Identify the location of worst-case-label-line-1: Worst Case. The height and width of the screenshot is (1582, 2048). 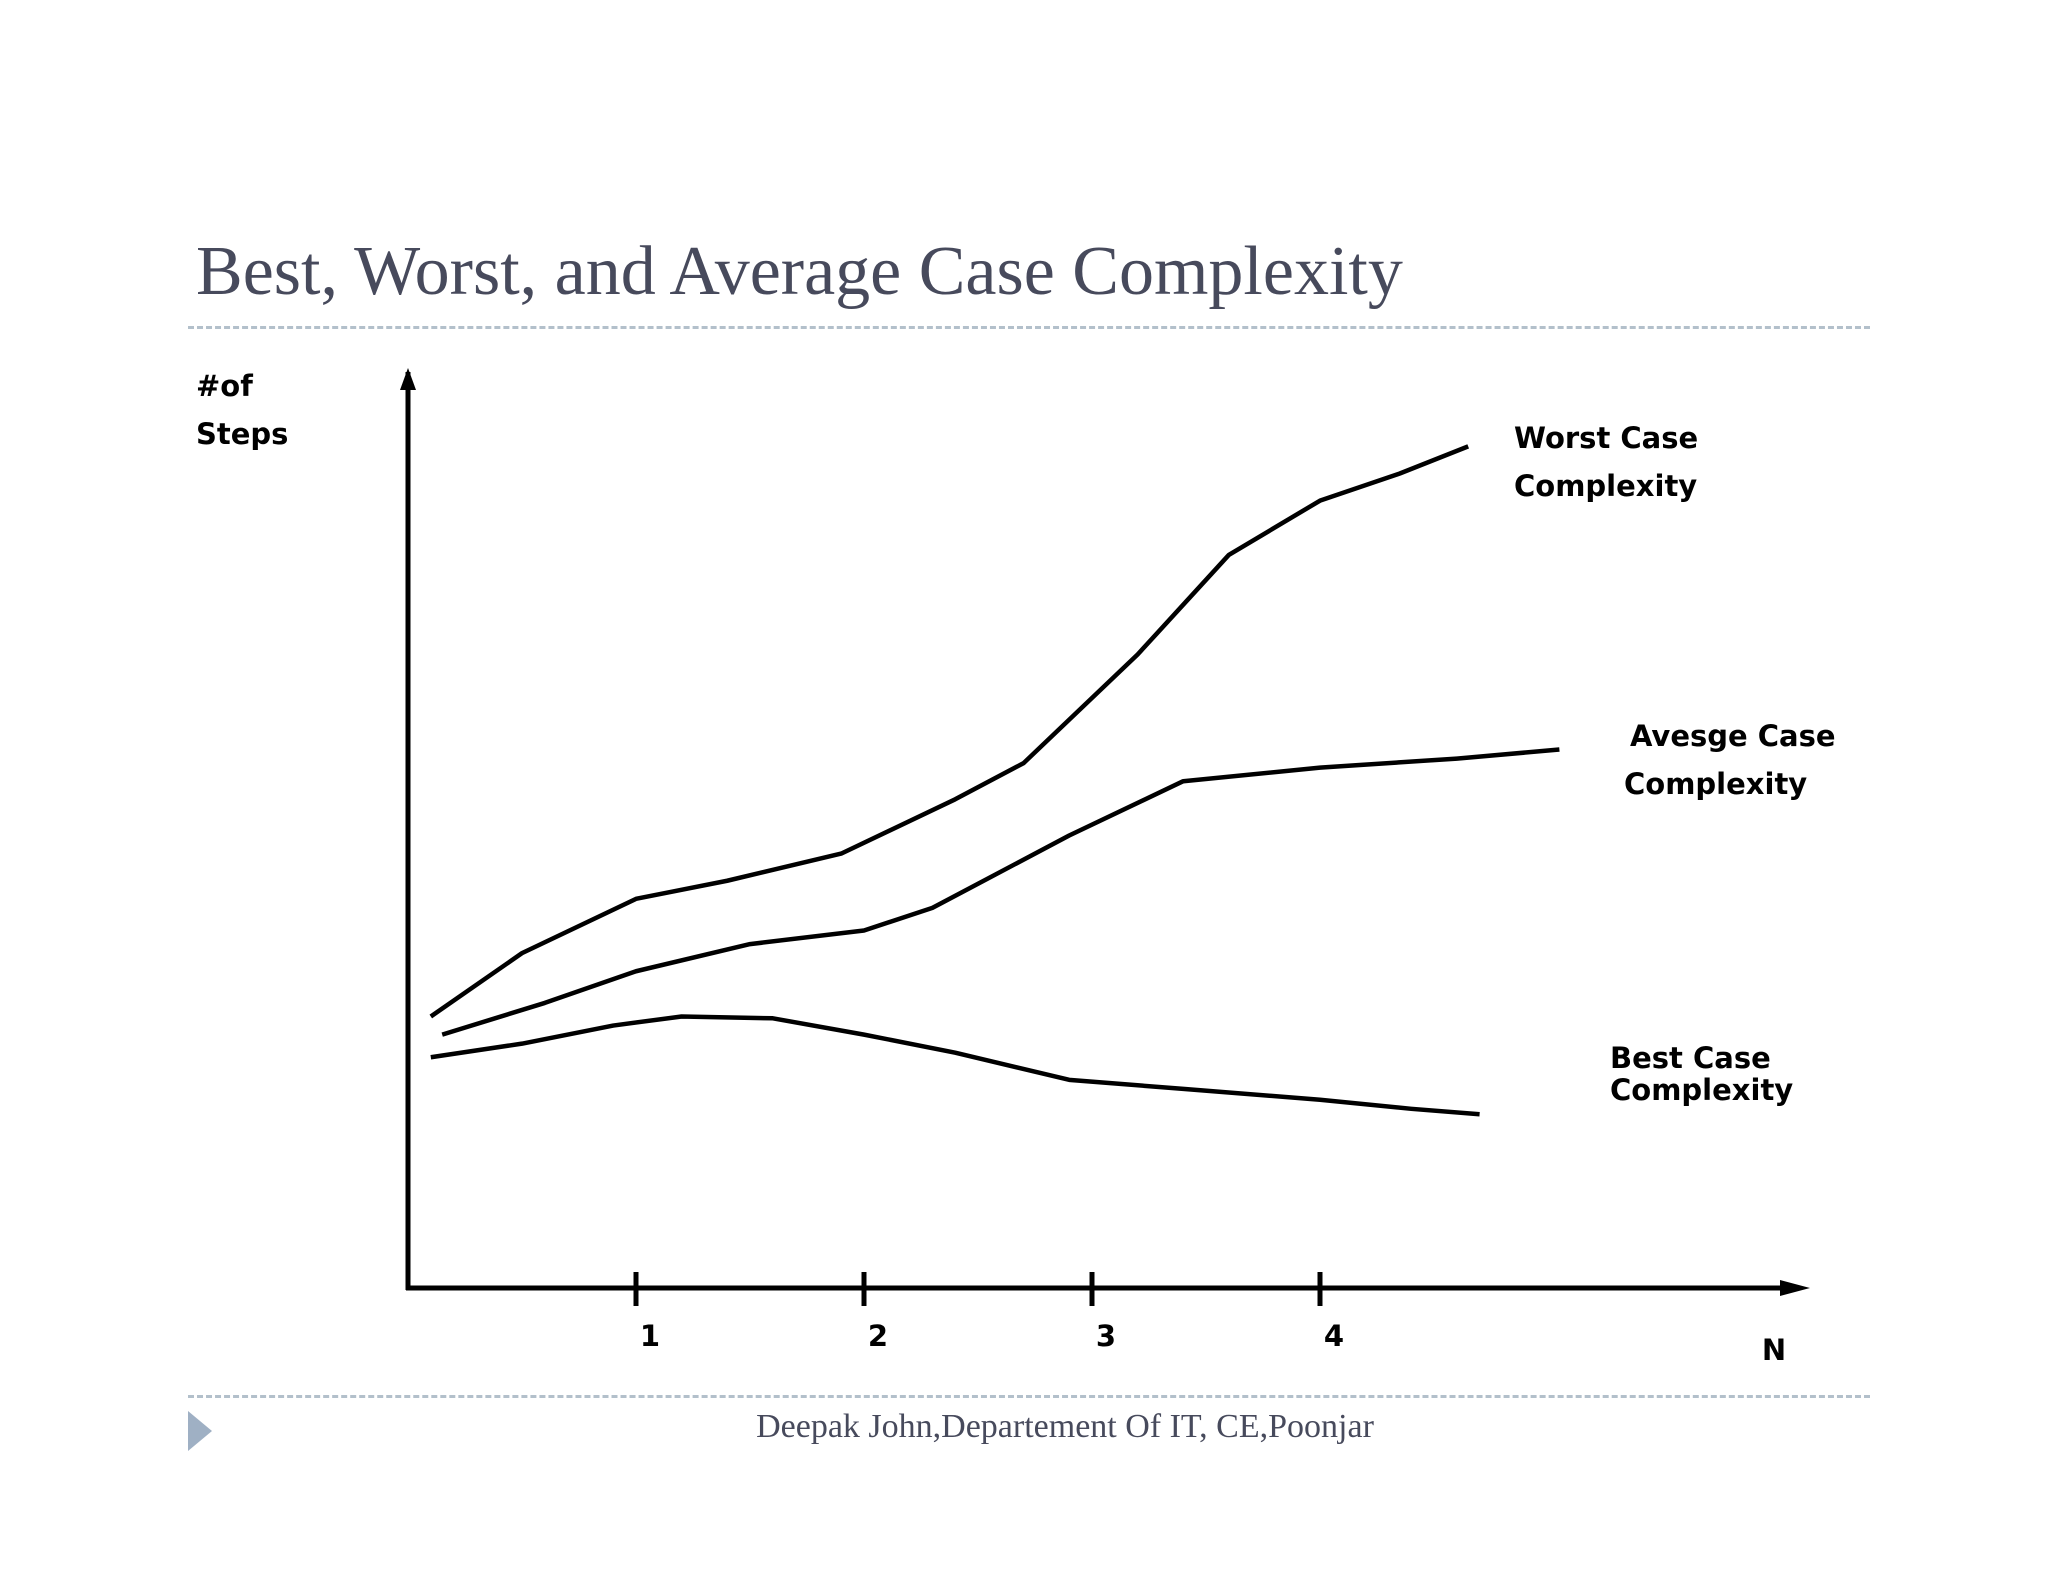
(1606, 438).